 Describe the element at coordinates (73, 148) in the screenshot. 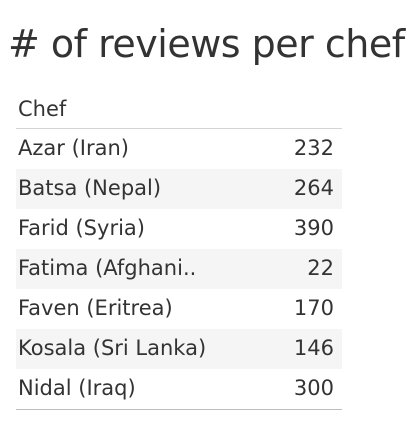

I see `chef-name-cell: Azar (Iran)` at that location.